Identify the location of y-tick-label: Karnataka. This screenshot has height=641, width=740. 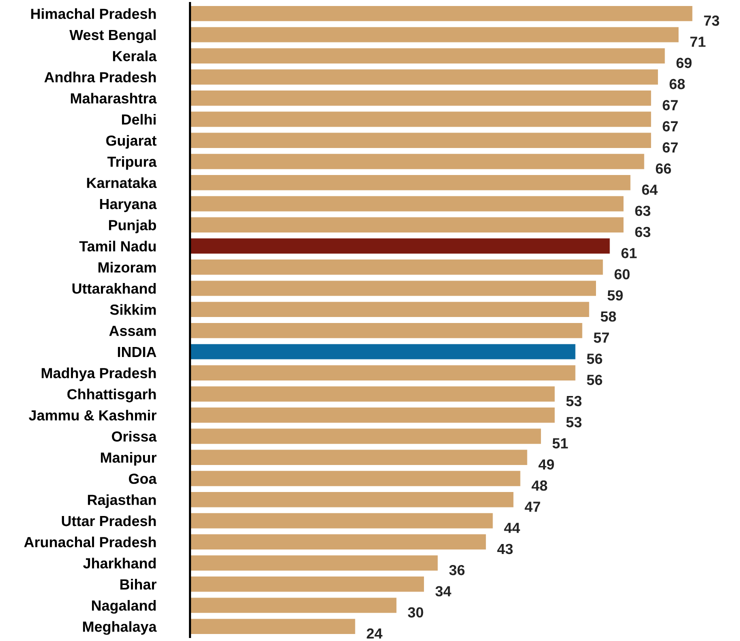
(122, 182).